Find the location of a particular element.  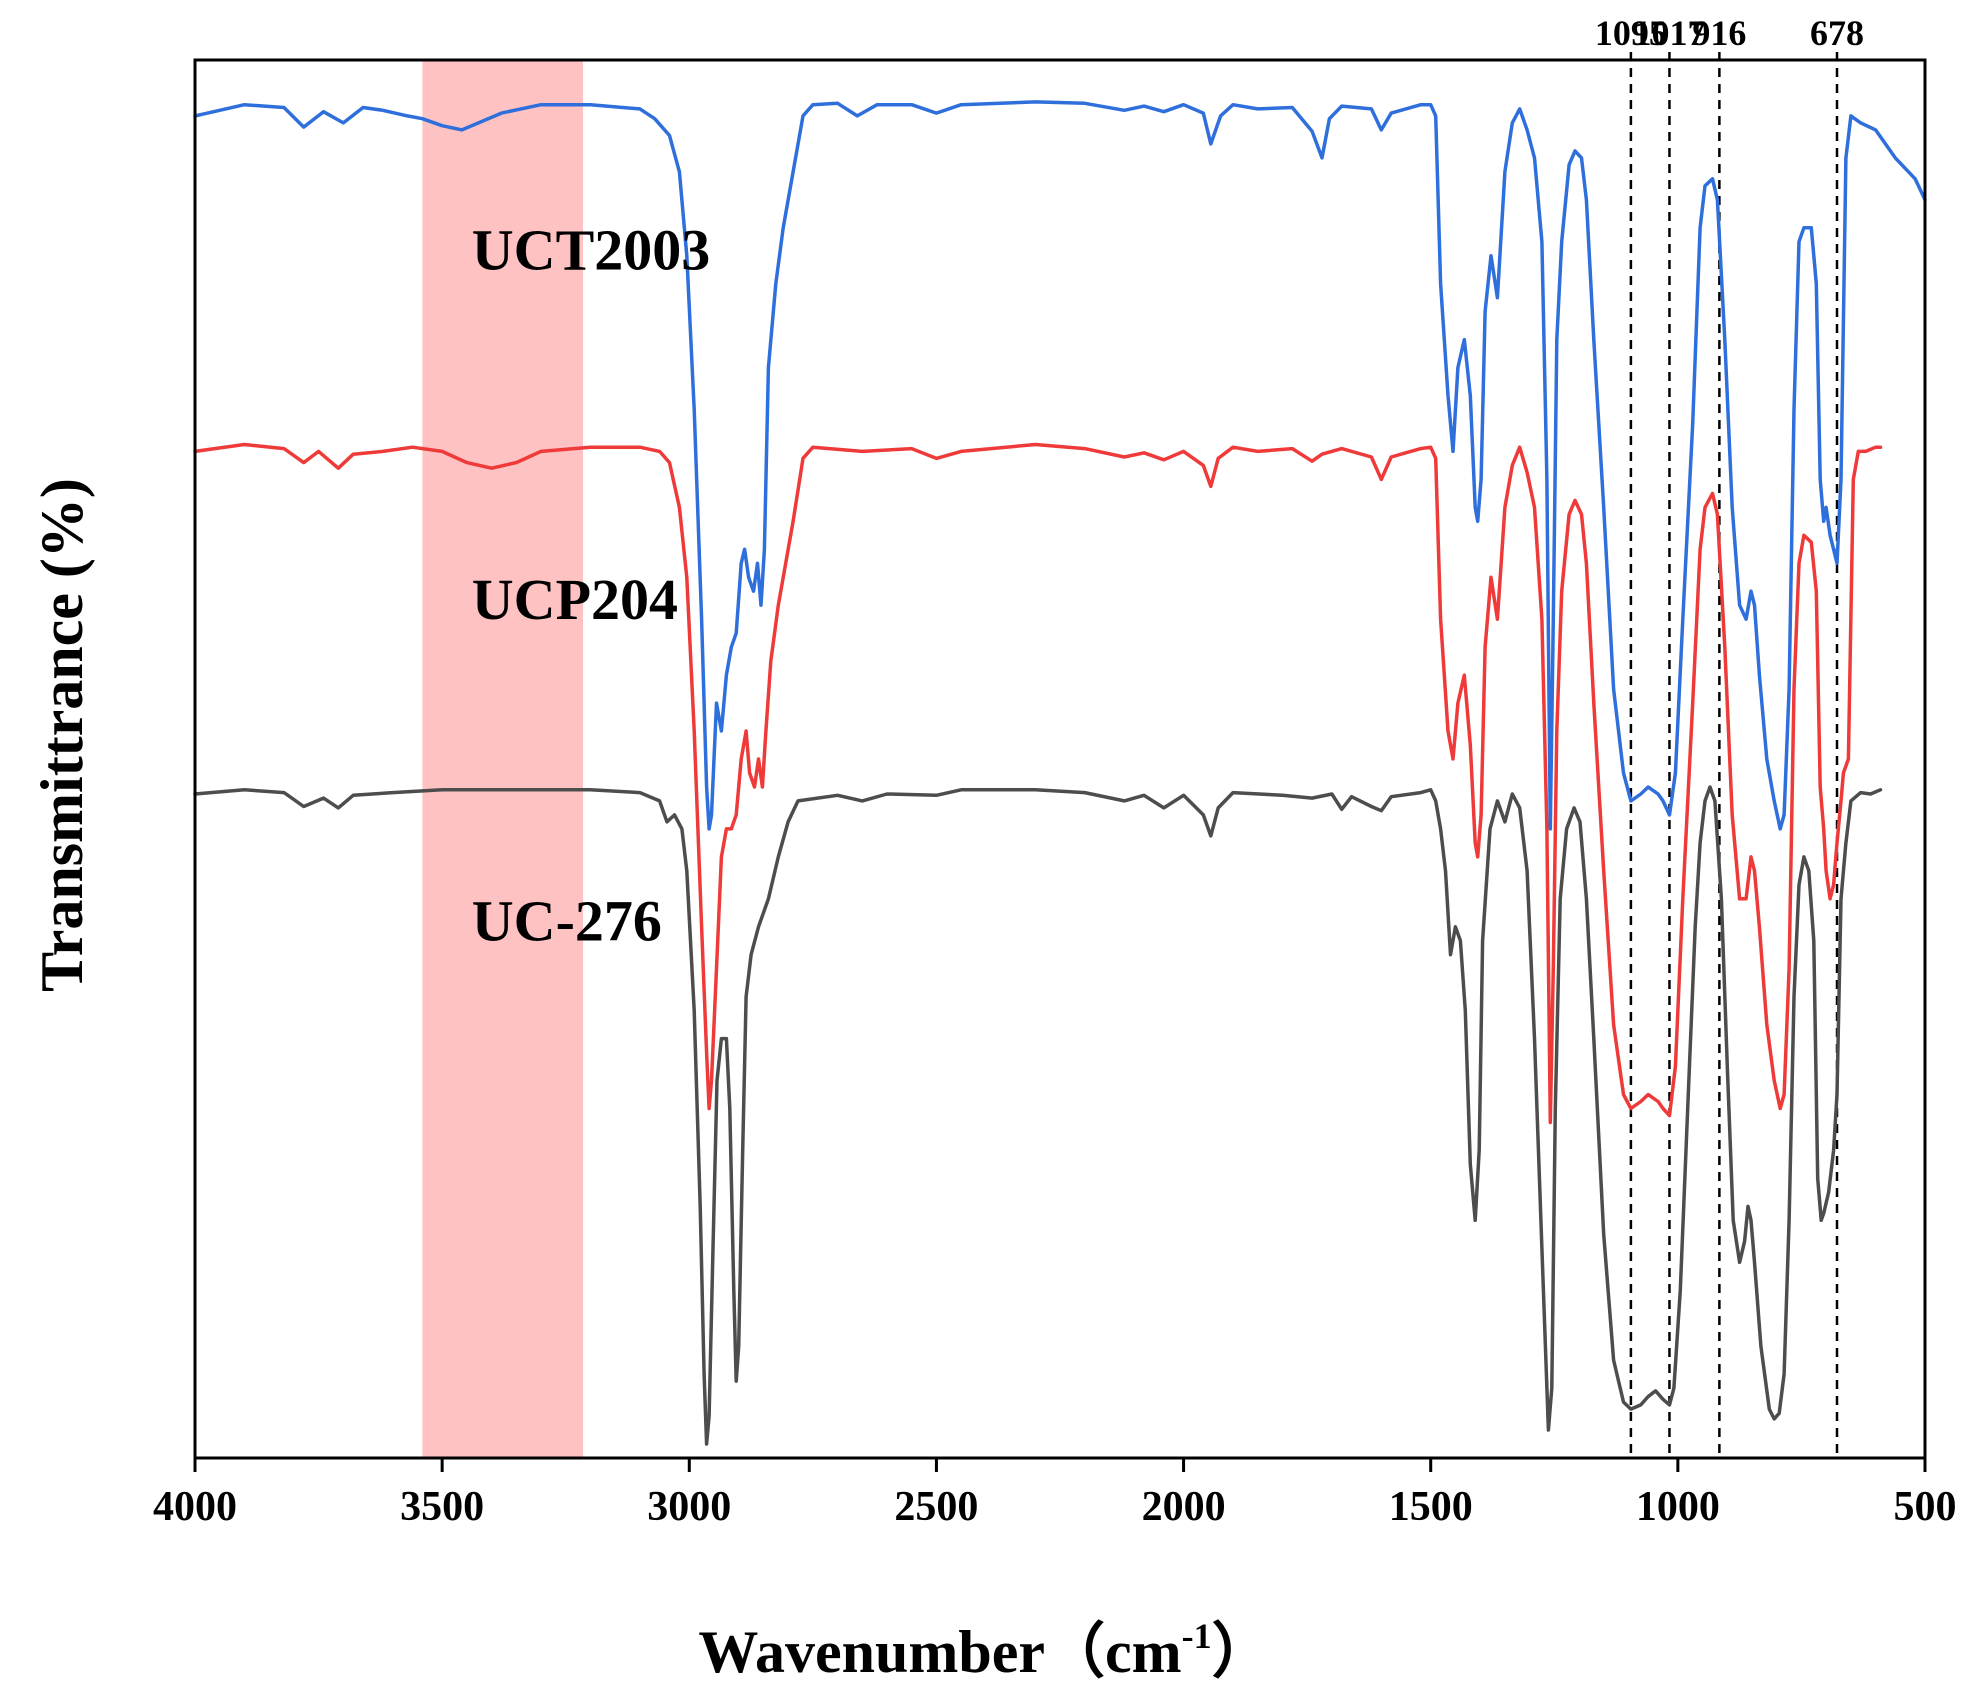

x-axis-title: Wavenumber（cm-1） is located at coordinates (984, 1650).